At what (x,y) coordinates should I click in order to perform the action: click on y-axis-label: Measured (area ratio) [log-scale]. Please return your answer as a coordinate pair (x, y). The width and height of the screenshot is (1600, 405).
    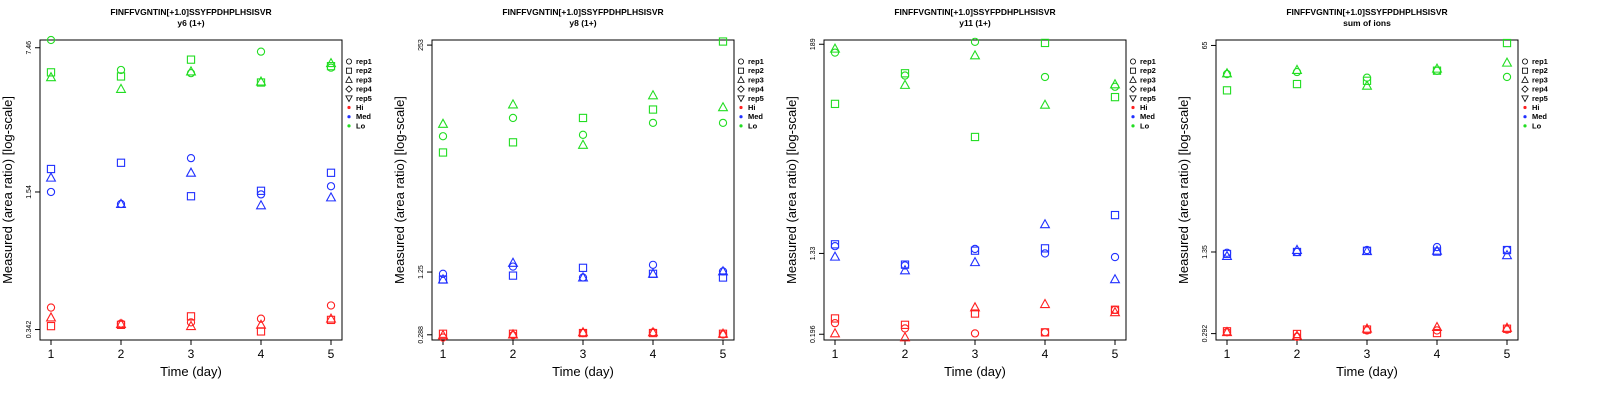
    Looking at the image, I should click on (399, 190).